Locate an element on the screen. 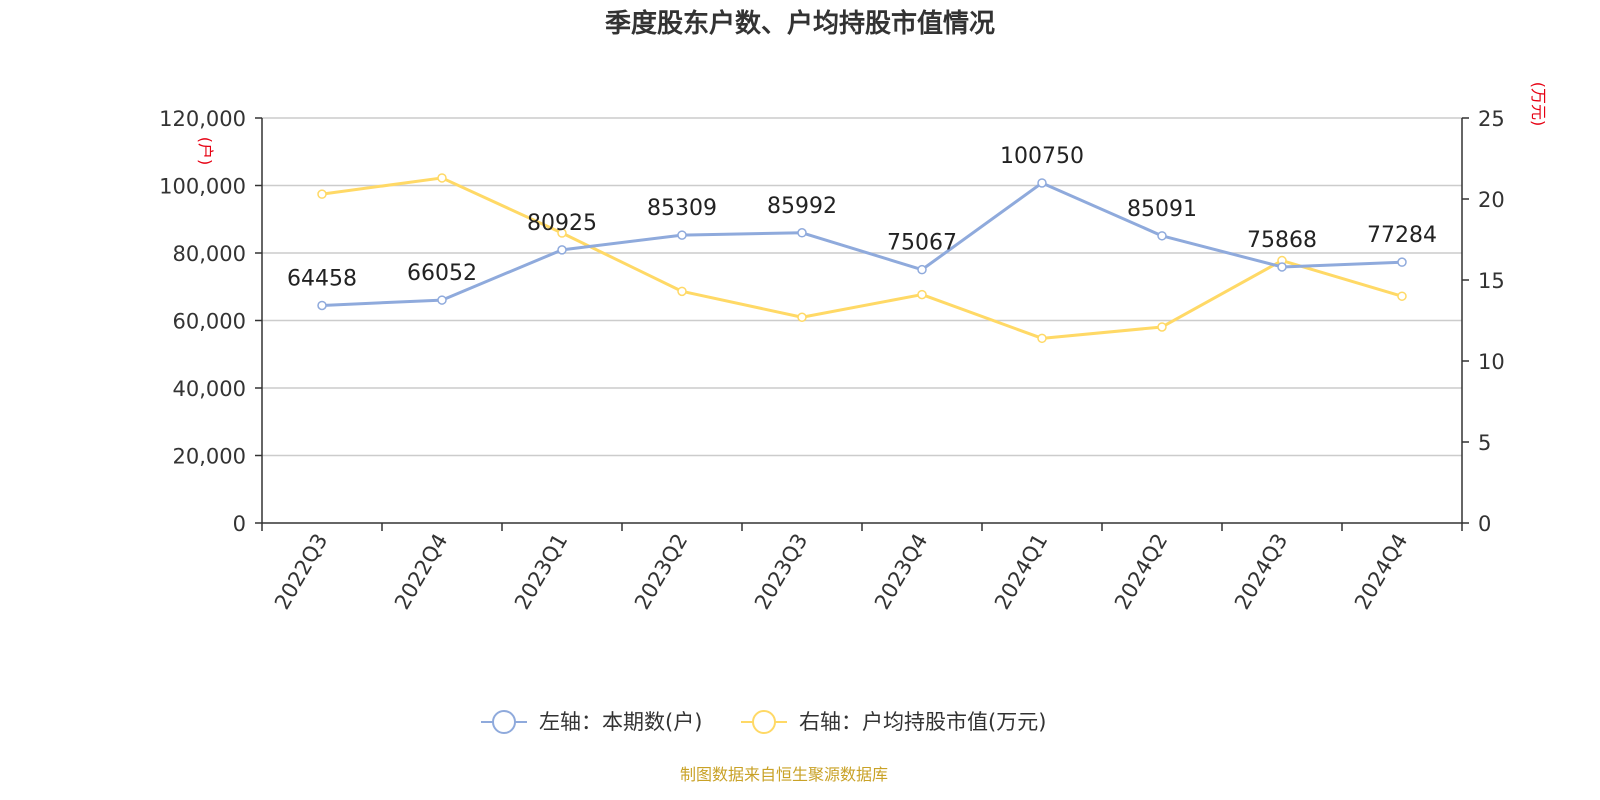 Image resolution: width=1600 pixels, height=800 pixels. x-tick-label: 2023Q2 is located at coordinates (661, 572).